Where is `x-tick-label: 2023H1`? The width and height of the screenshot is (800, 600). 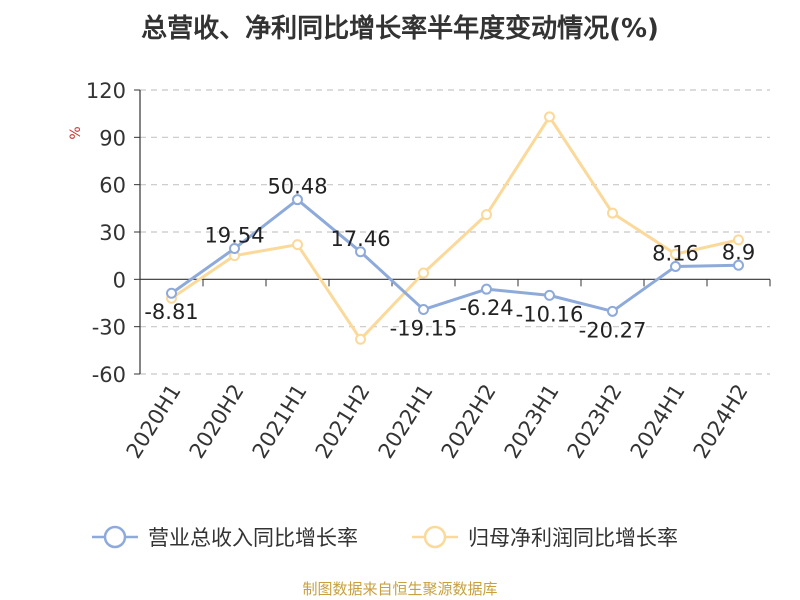
x-tick-label: 2023H1 is located at coordinates (532, 421).